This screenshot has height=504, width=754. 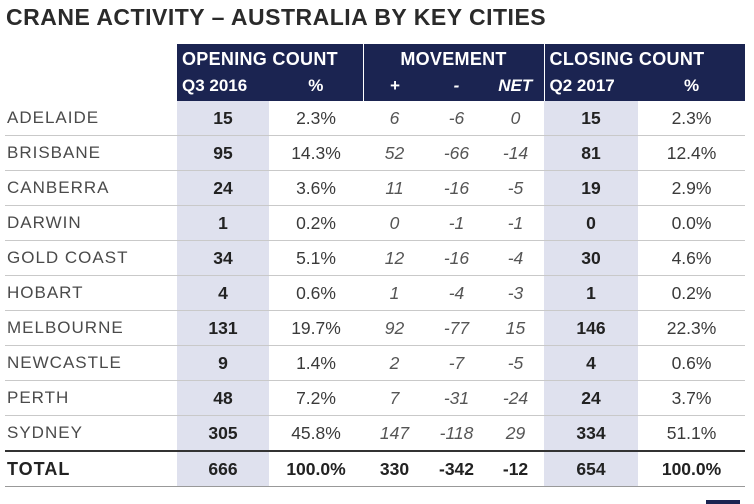 I want to click on opening-count-cell: 15, so click(x=223, y=118).